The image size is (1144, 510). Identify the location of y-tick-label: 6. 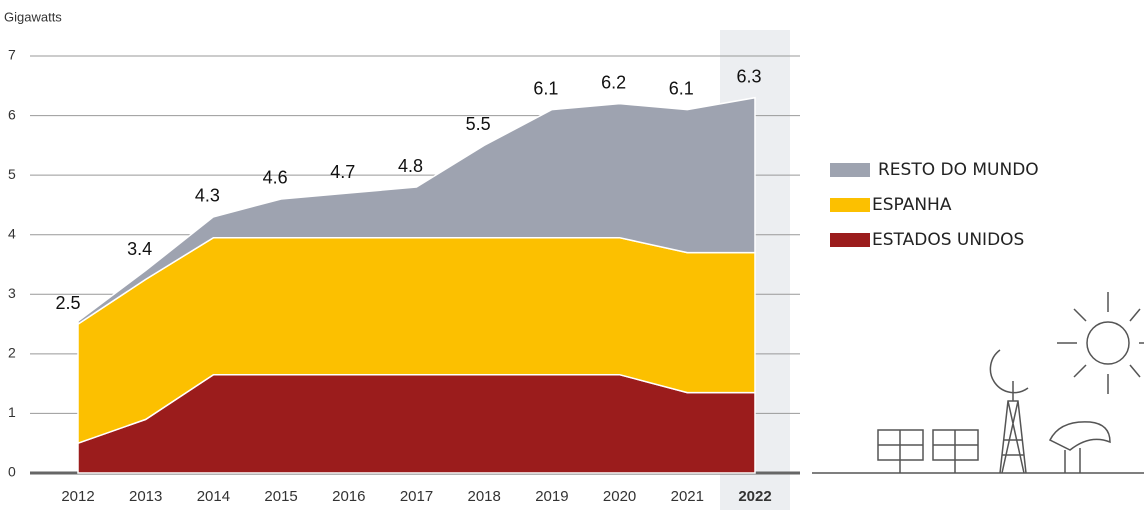
(12, 114).